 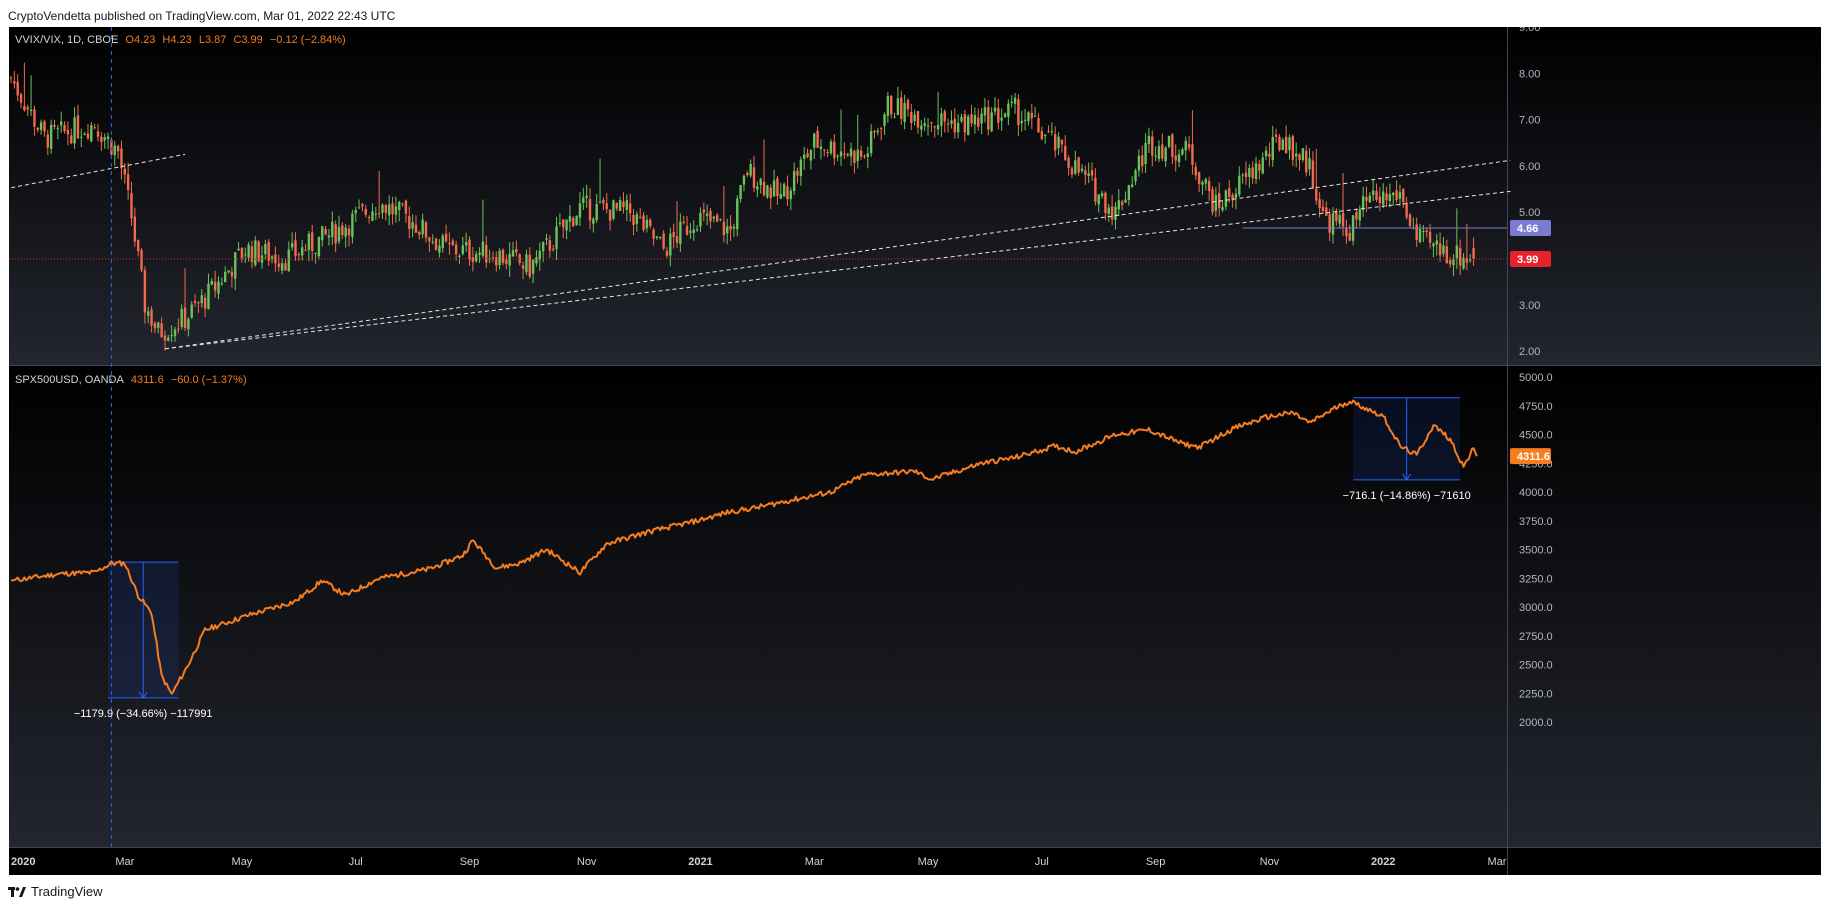 I want to click on trendline-lower-right, so click(x=837, y=270).